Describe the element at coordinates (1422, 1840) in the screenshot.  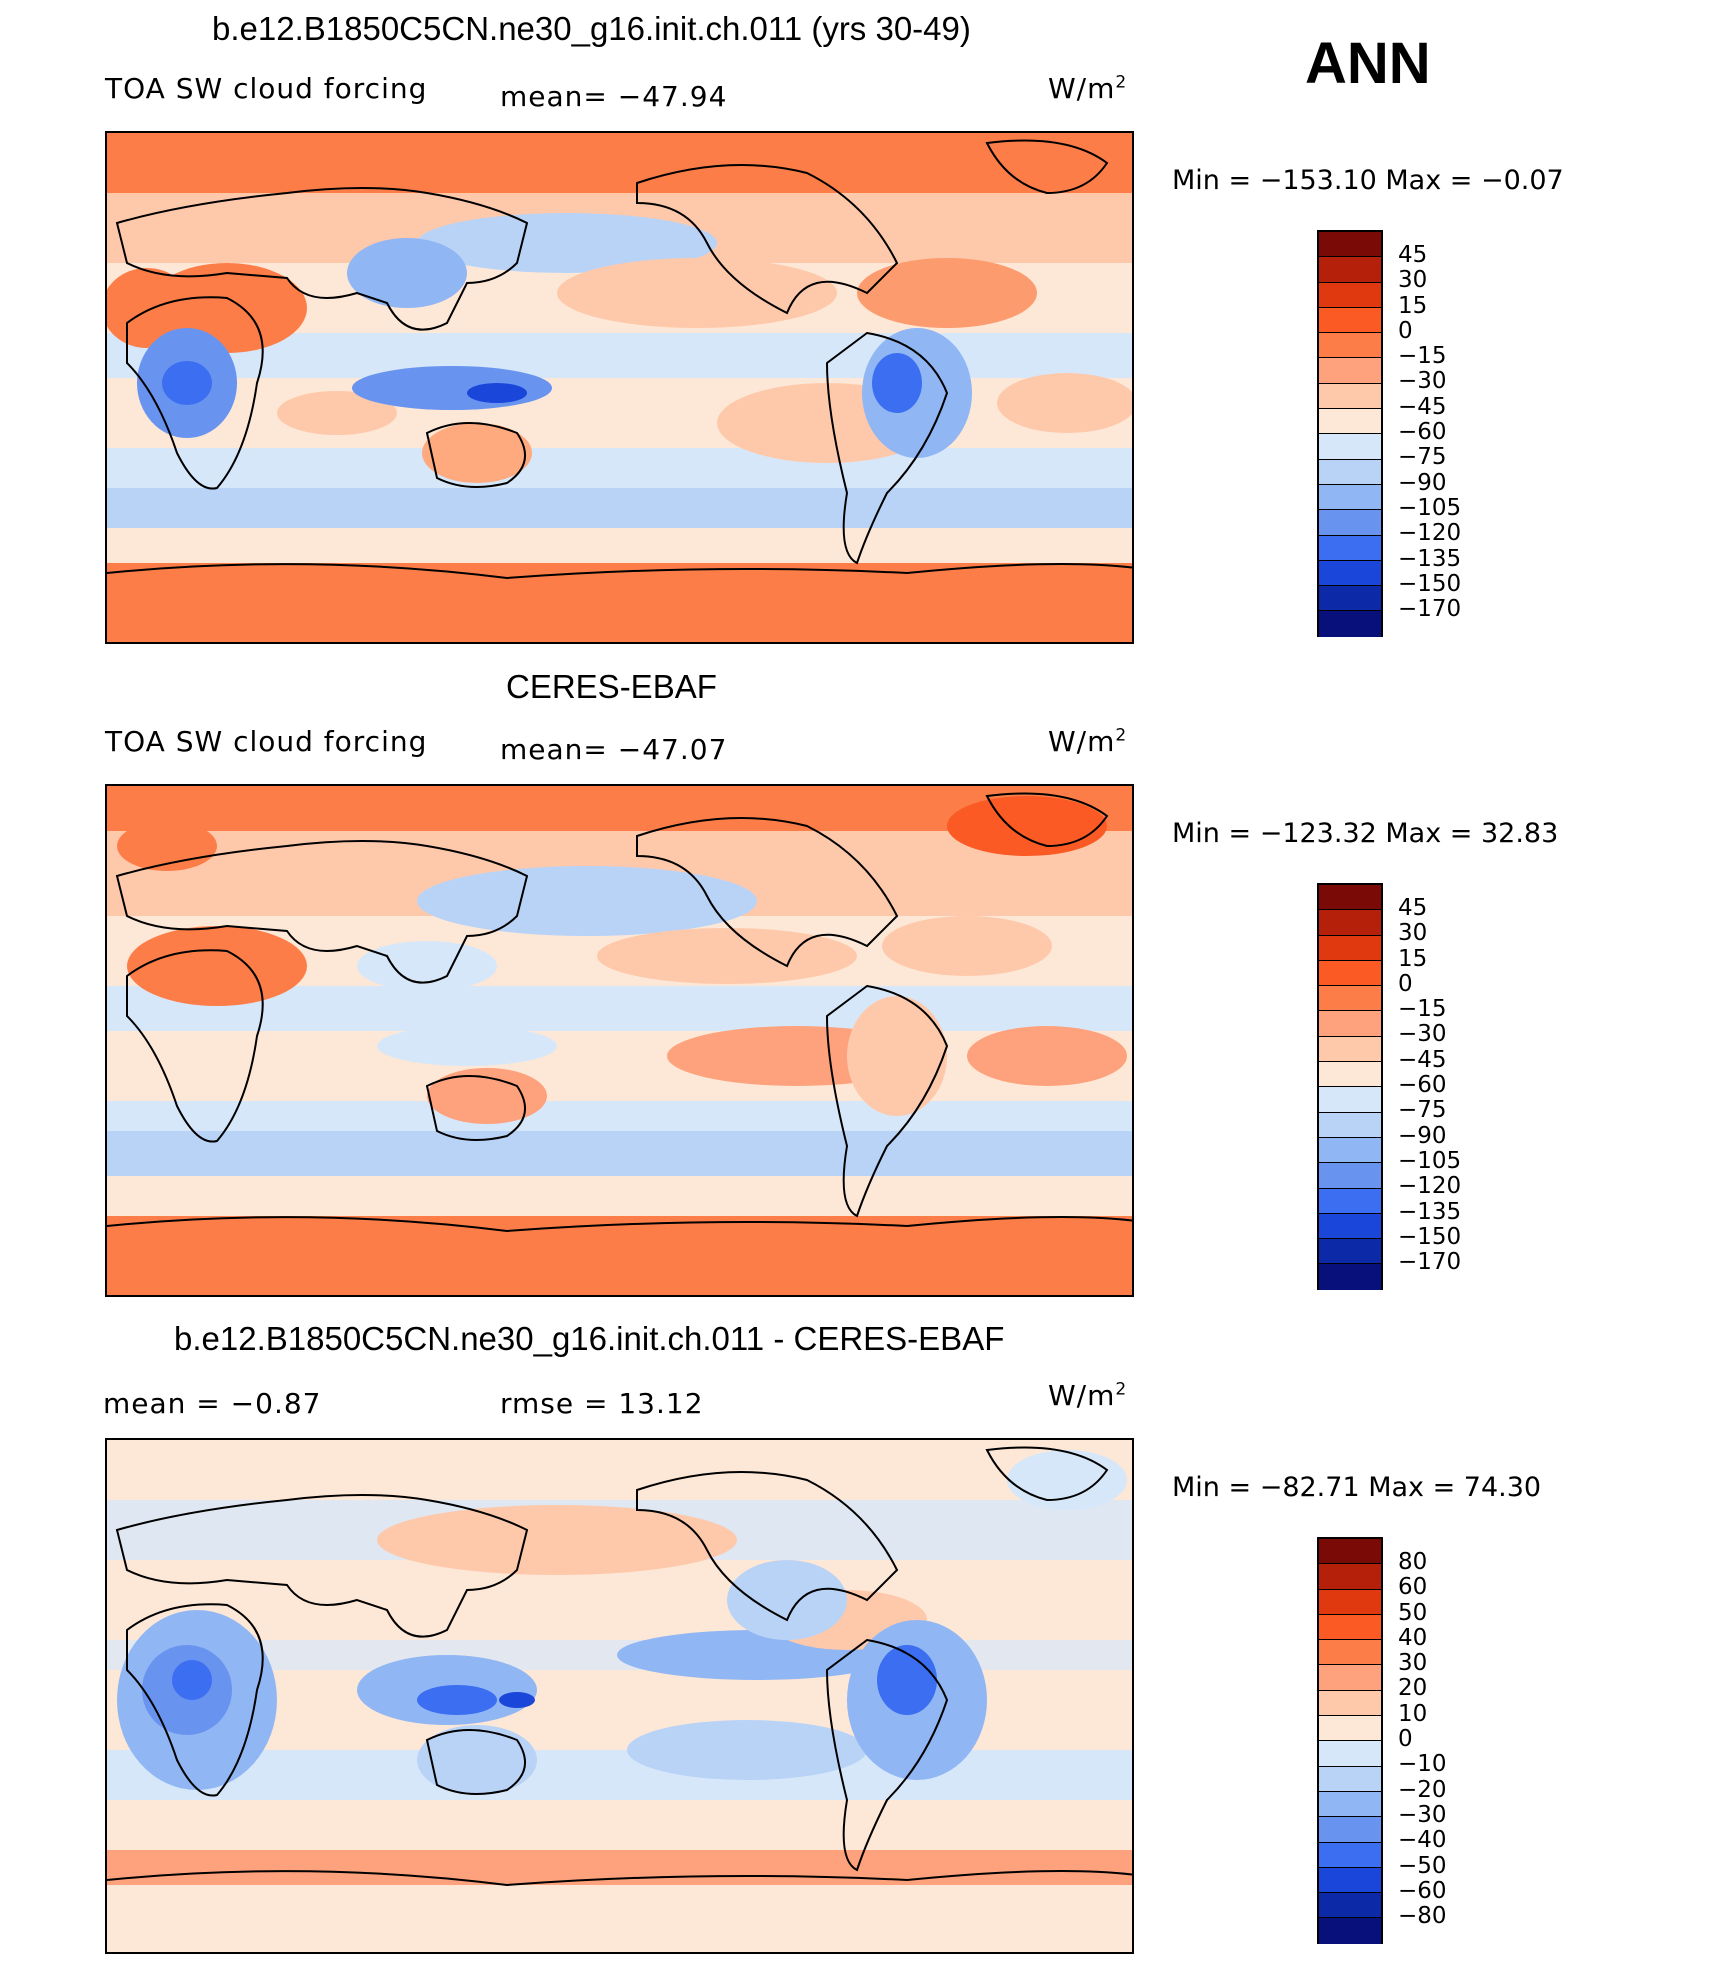
I see `colorbar-tick: −40` at that location.